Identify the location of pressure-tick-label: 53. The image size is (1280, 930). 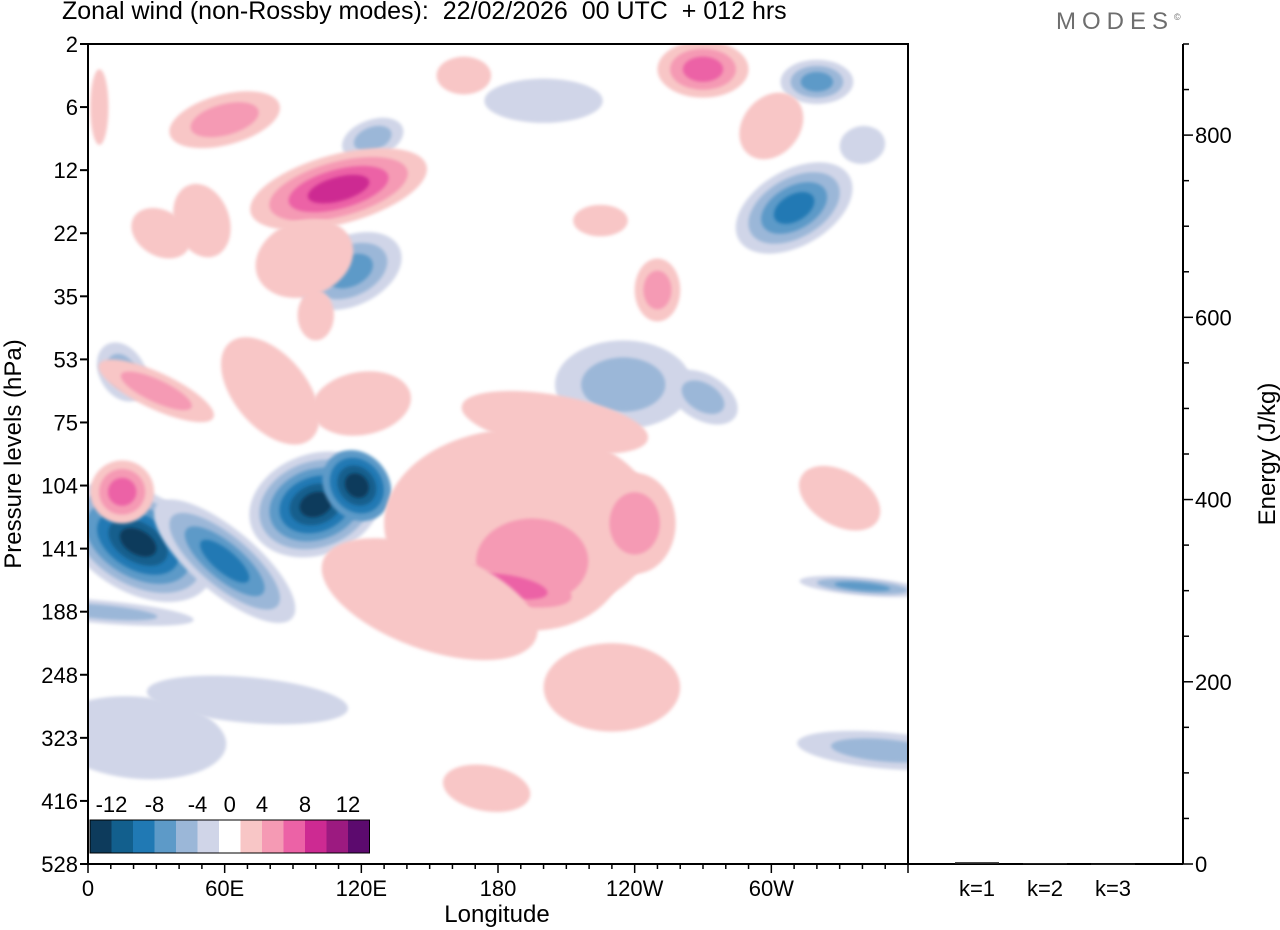
(66, 359).